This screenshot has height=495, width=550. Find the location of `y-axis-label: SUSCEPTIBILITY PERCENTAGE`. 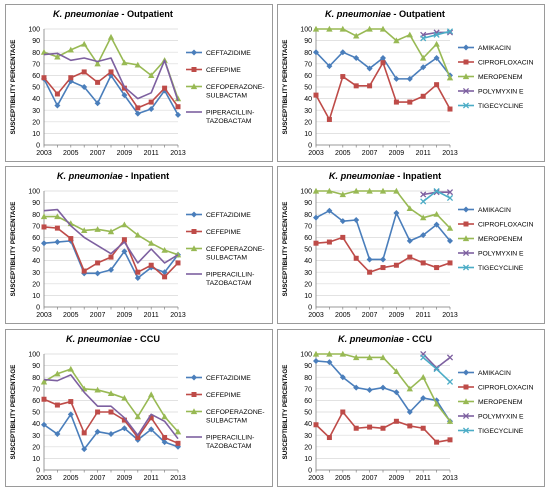

y-axis-label: SUSCEPTIBILITY PERCENTAGE is located at coordinates (285, 249).